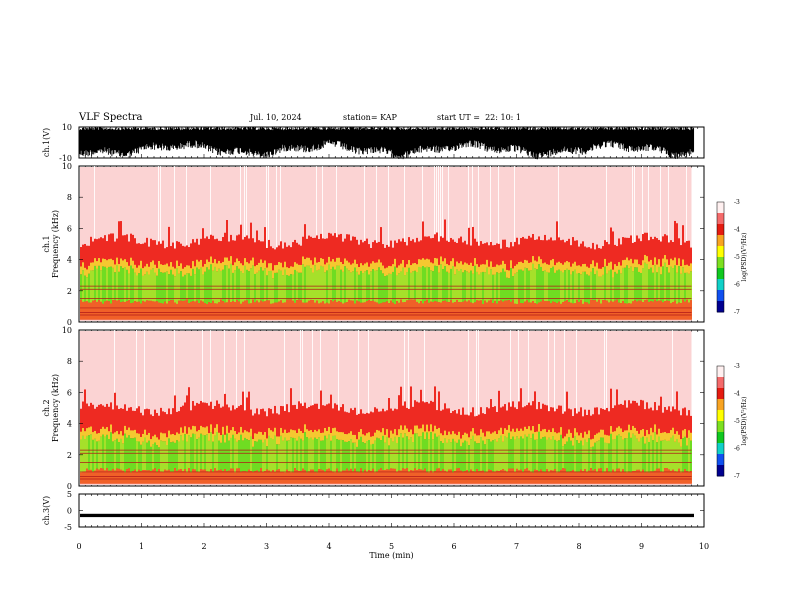 This screenshot has width=792, height=612. Describe the element at coordinates (69, 511) in the screenshot. I see `ch3-ytick-label: 0` at that location.